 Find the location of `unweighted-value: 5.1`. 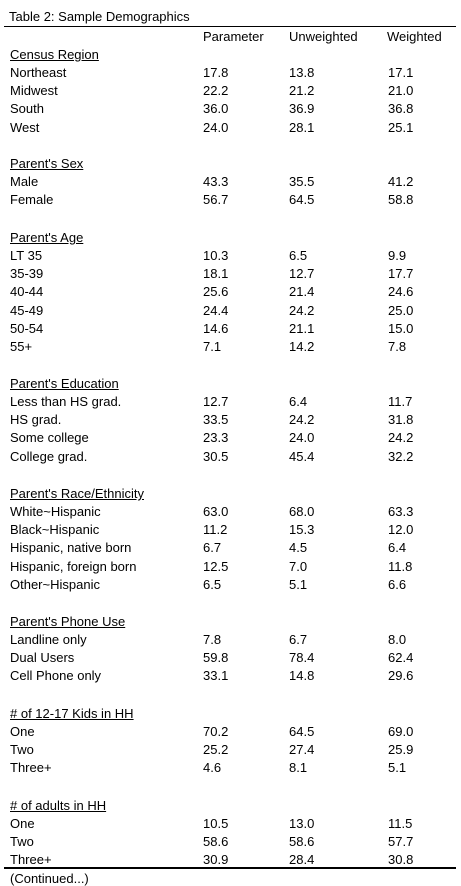

unweighted-value: 5.1 is located at coordinates (298, 584).